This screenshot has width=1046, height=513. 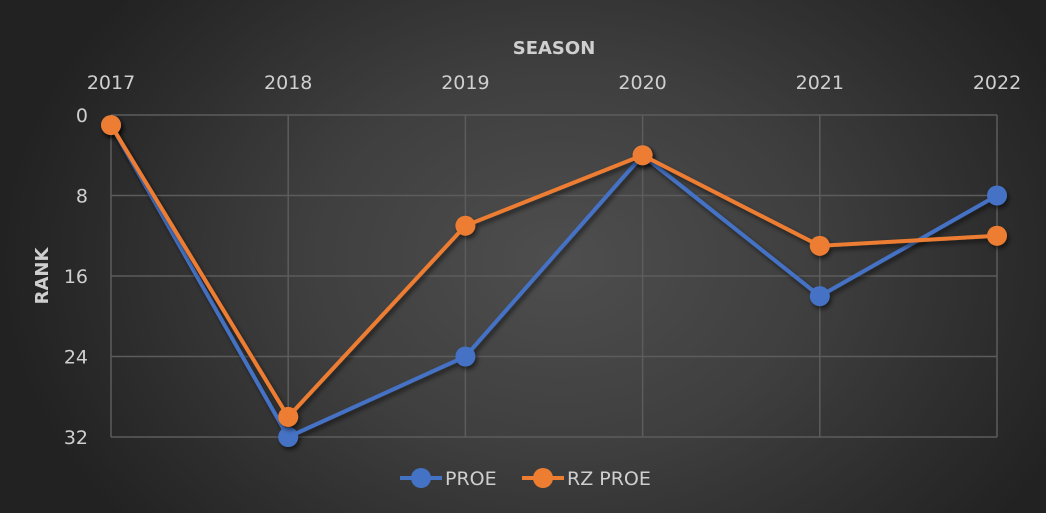 What do you see at coordinates (42, 276) in the screenshot?
I see `y-axis-title: RANK` at bounding box center [42, 276].